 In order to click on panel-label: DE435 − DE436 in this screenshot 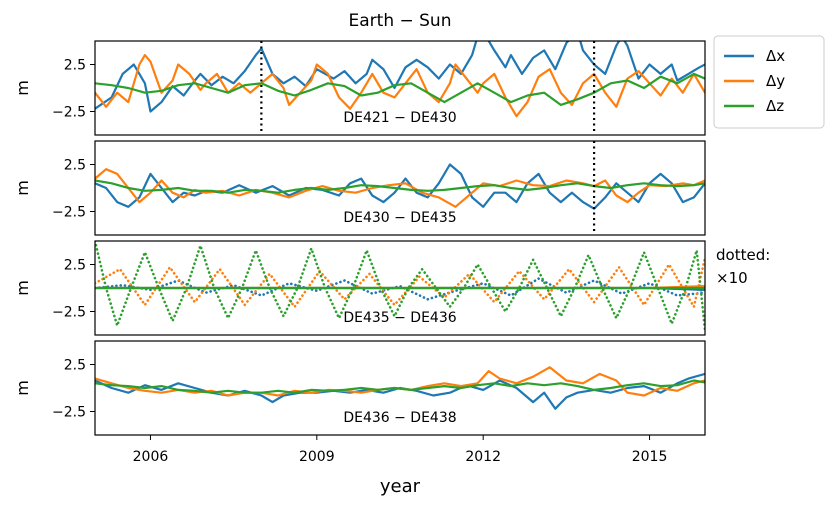, I will do `click(399, 318)`.